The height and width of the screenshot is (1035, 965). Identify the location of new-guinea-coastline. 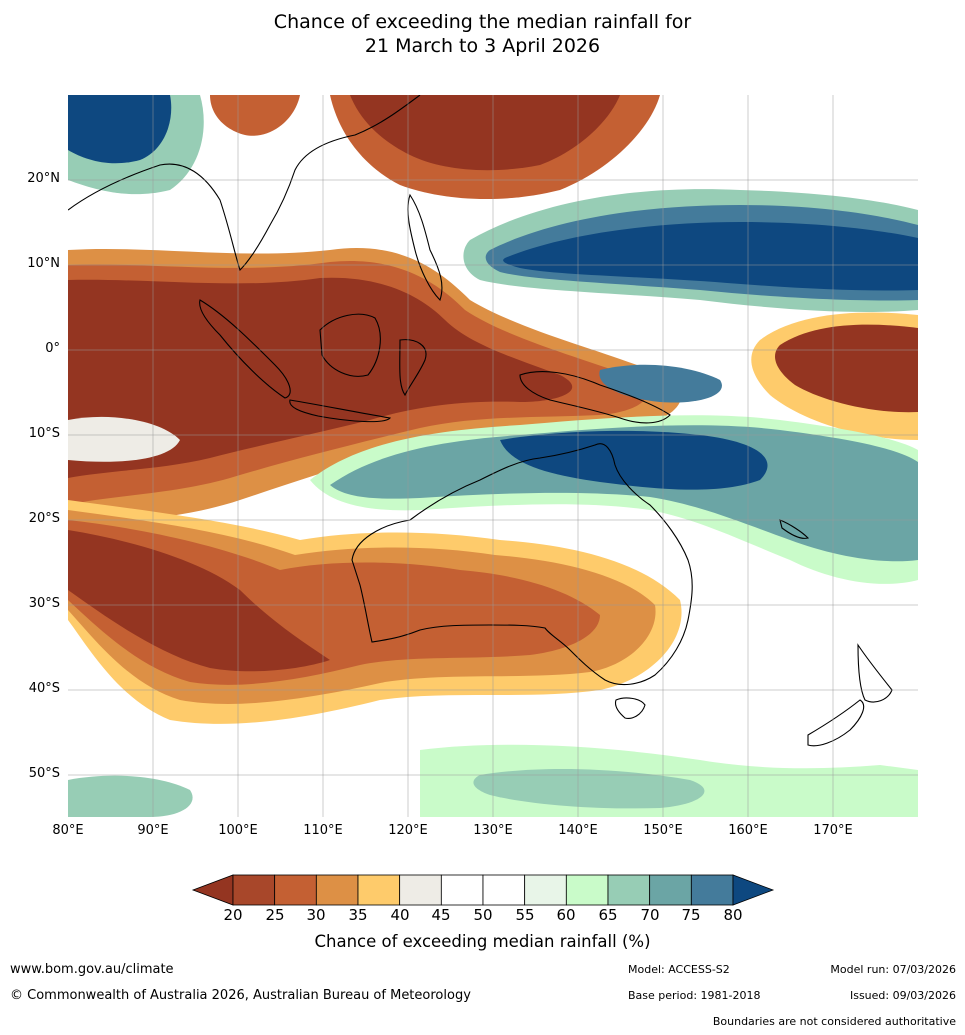
(595, 397).